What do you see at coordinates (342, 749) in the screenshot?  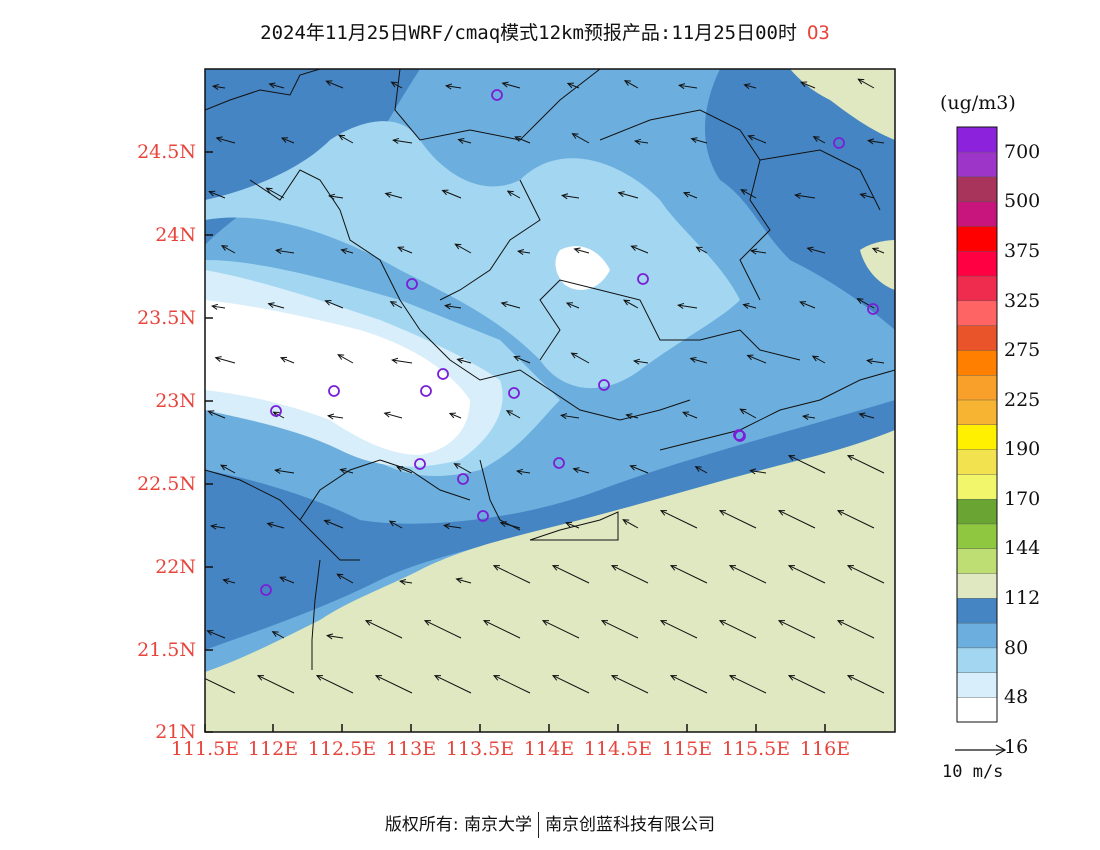 I see `lon-label: 112.5E` at bounding box center [342, 749].